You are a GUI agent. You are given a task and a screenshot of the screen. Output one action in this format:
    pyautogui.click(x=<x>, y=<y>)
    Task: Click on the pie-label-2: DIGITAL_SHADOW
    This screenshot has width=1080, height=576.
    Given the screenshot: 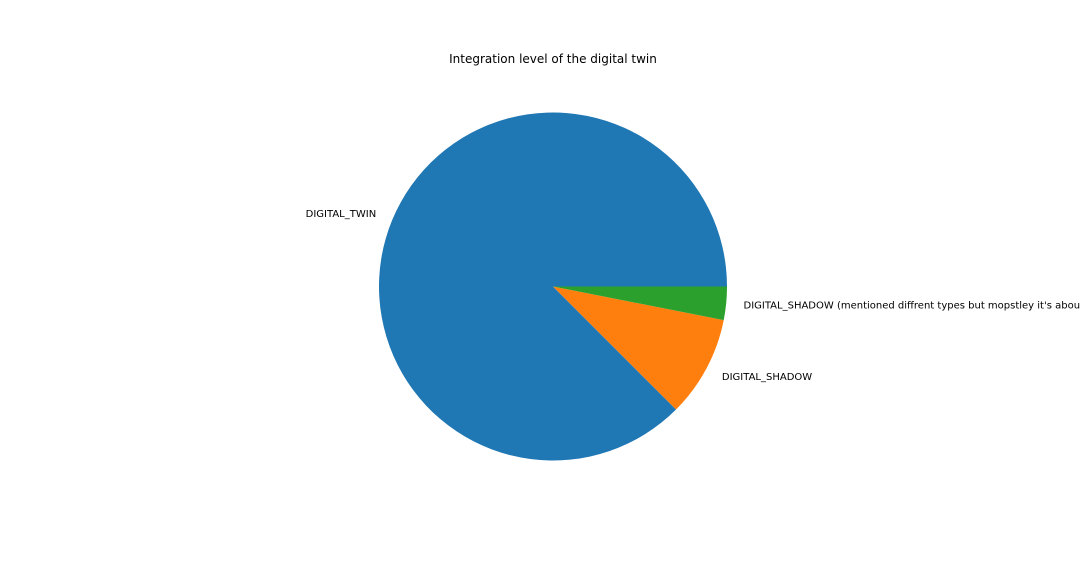 What is the action you would take?
    pyautogui.click(x=767, y=377)
    